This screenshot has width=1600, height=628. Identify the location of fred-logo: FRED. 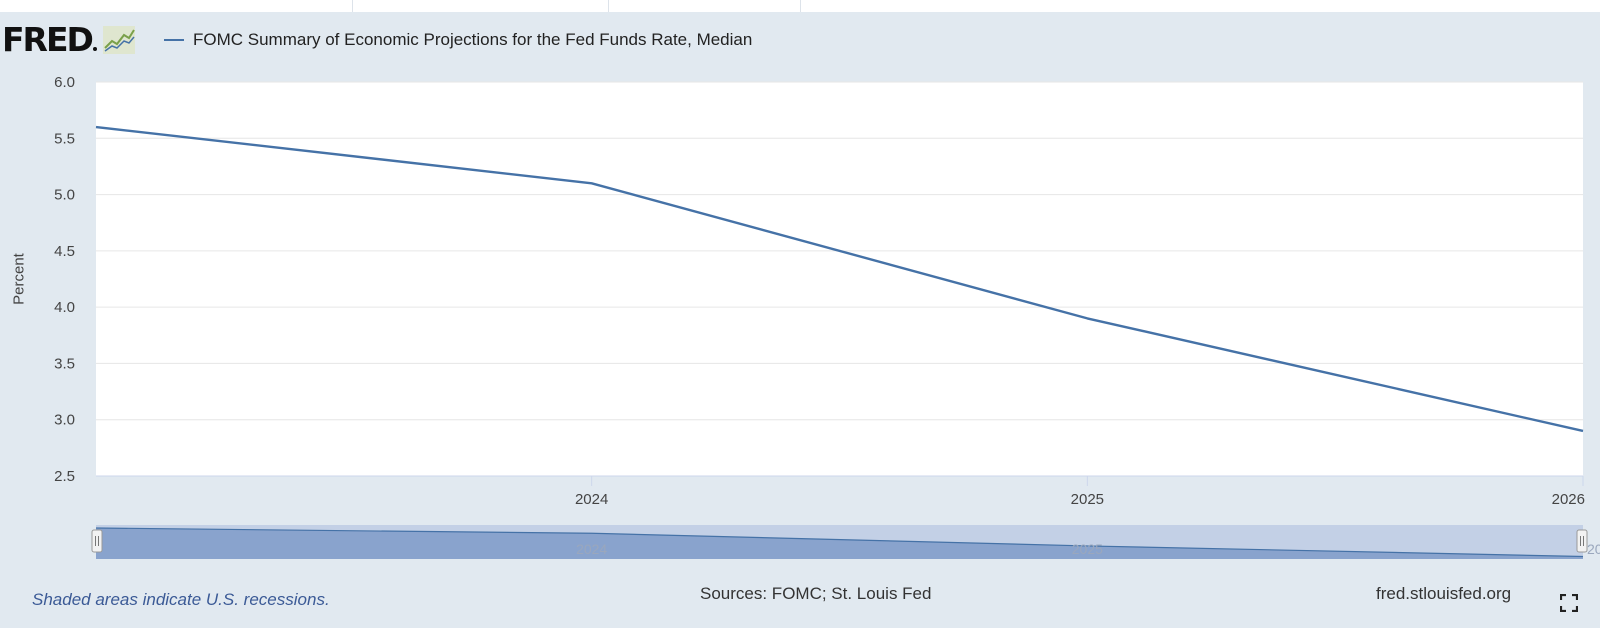
(68, 39).